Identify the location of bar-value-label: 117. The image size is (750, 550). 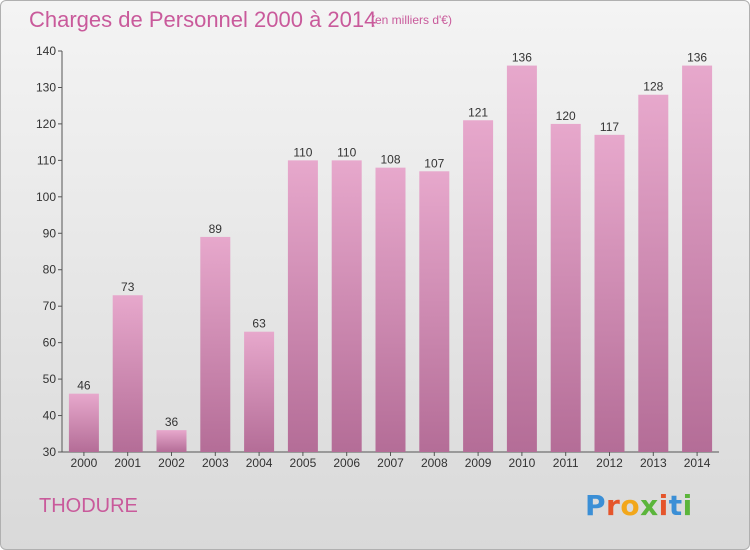
(609, 127).